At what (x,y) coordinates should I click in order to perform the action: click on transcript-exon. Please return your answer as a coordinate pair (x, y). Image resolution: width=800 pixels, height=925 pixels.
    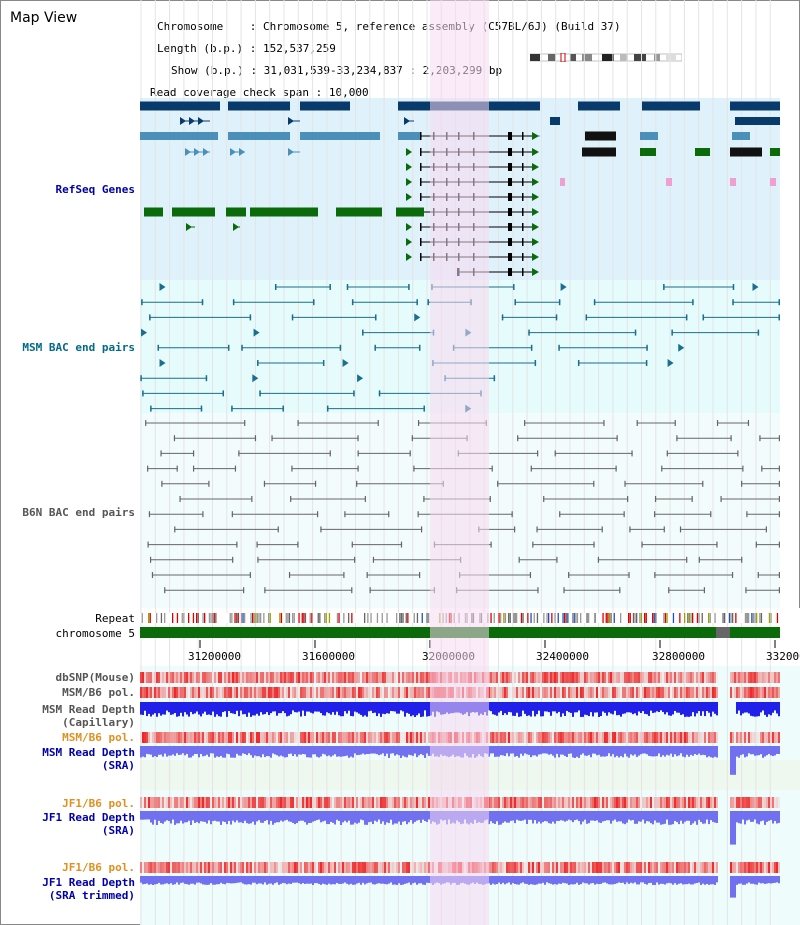
    Looking at the image, I should click on (510, 167).